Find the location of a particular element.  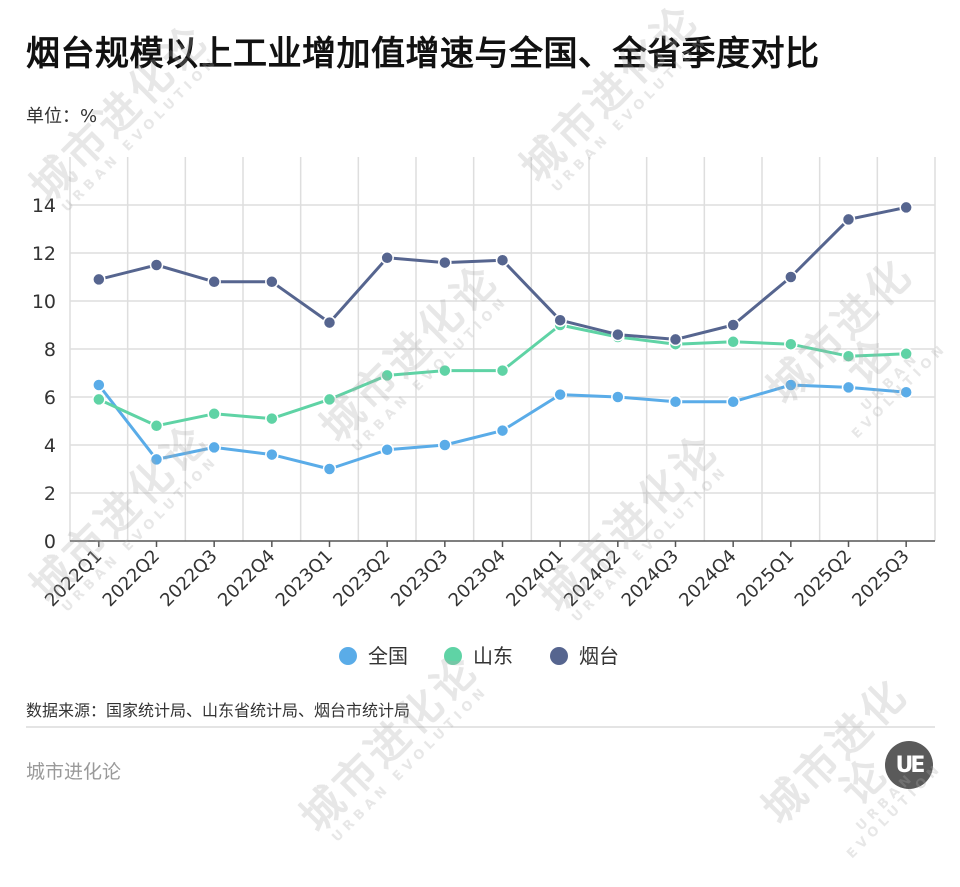

legend: 全国 山东 烟台 is located at coordinates (479, 656).